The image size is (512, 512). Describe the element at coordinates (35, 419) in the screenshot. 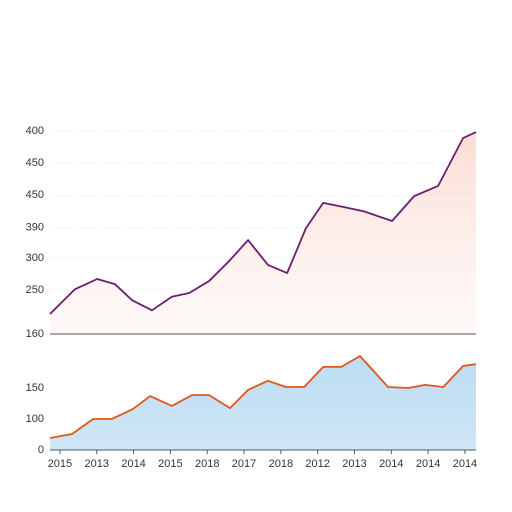

I see `y-tick-label: 100` at that location.